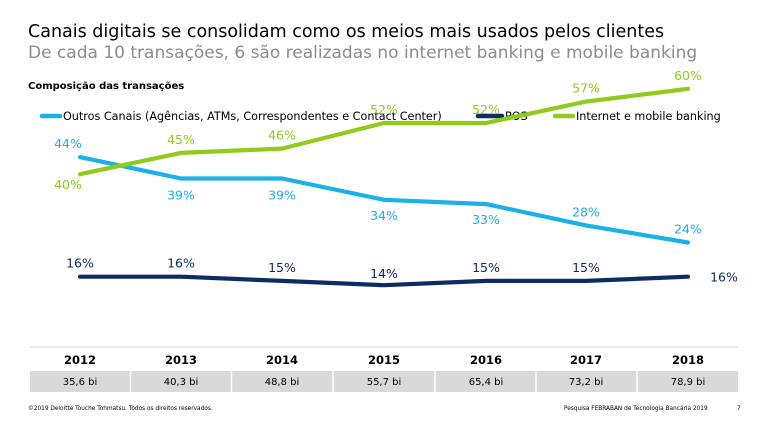  What do you see at coordinates (586, 211) in the screenshot?
I see `data-label: 28%` at bounding box center [586, 211].